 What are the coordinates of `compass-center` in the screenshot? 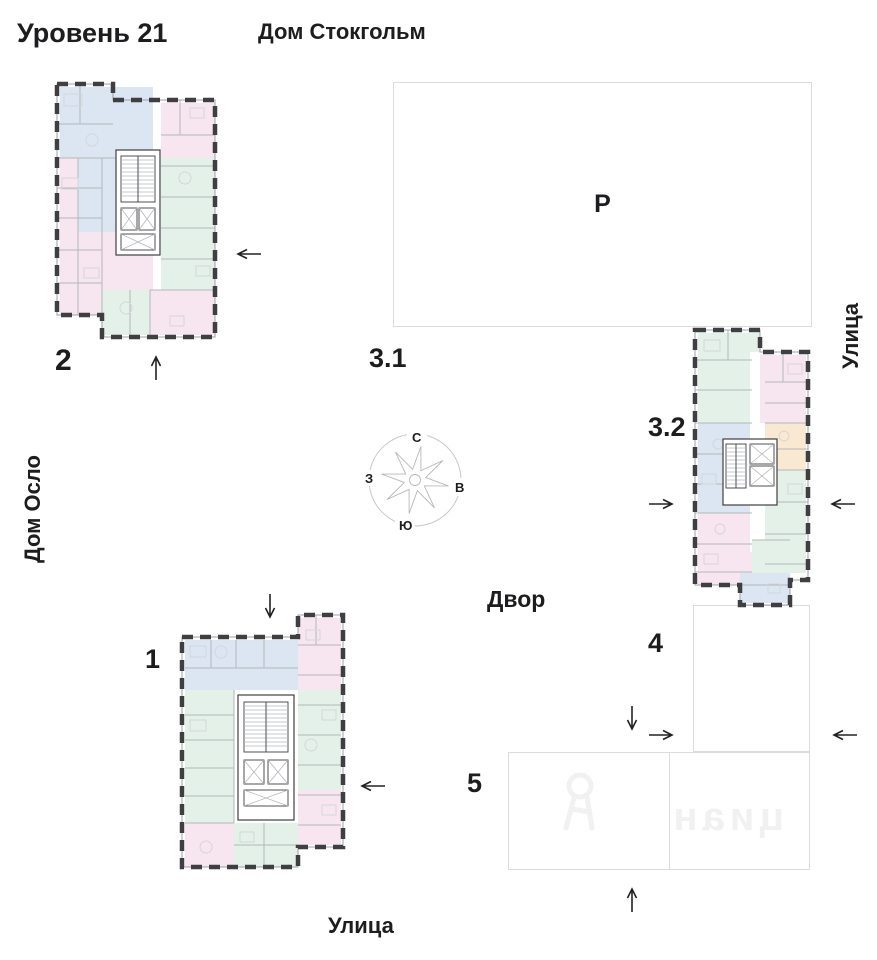 It's located at (415, 480).